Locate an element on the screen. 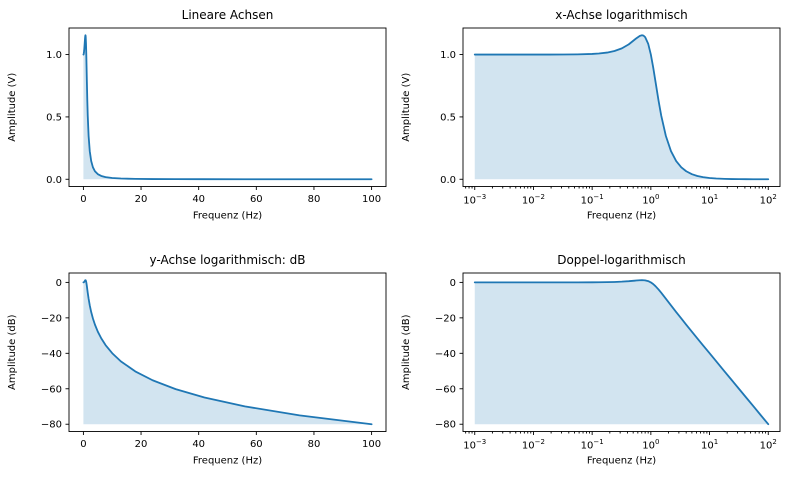  chart-title: y-Achse logarithmisch: dB is located at coordinates (227, 260).